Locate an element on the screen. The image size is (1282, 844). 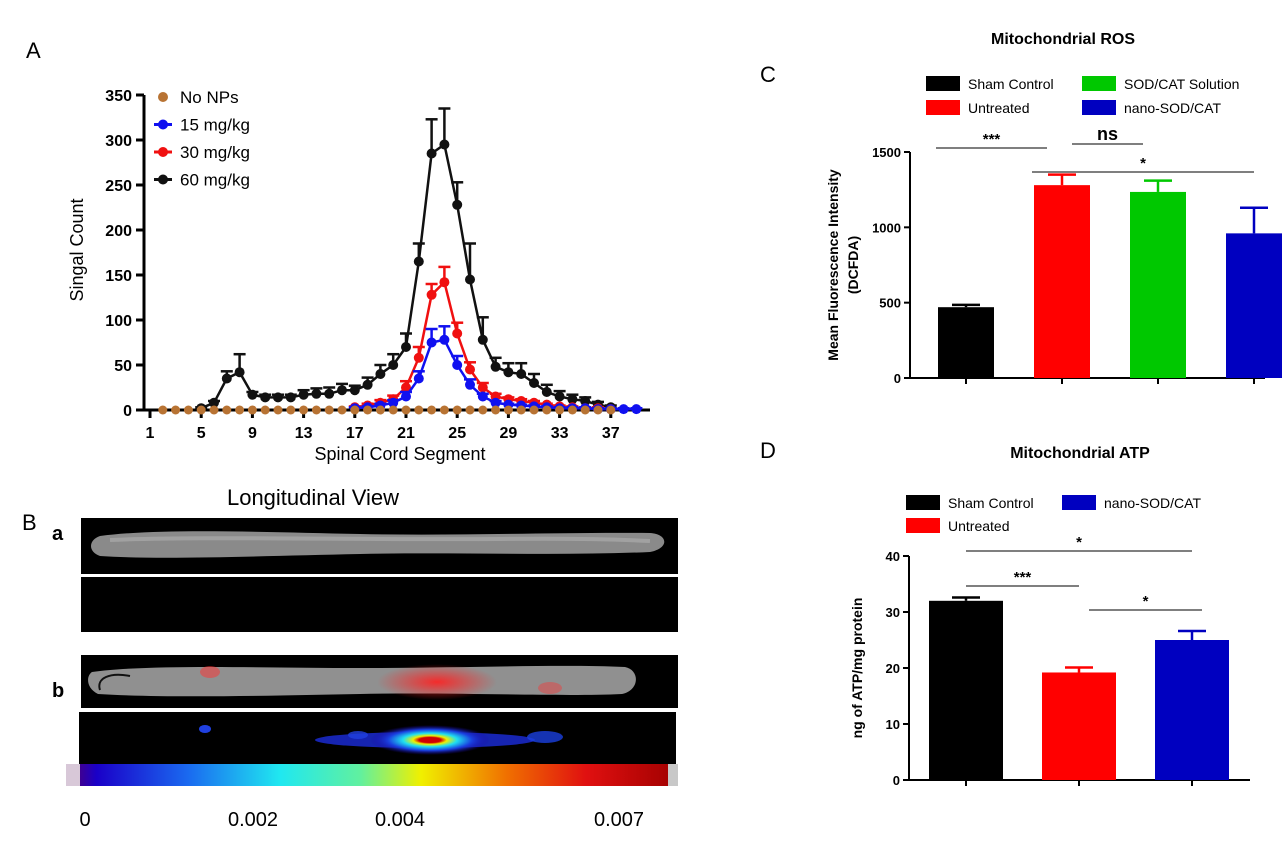
chart-a-x-tick-label: 29 is located at coordinates (509, 433).